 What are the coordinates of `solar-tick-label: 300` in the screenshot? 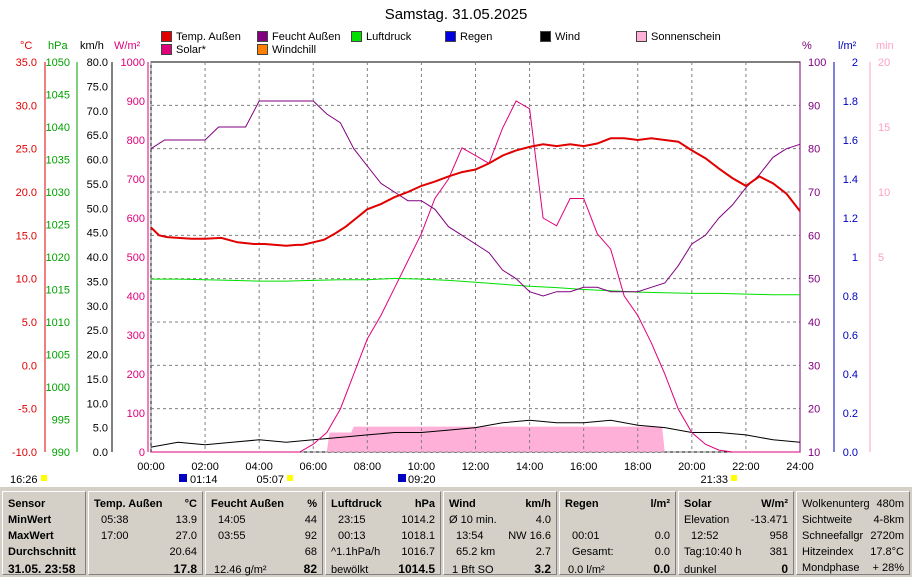 It's located at (136, 336).